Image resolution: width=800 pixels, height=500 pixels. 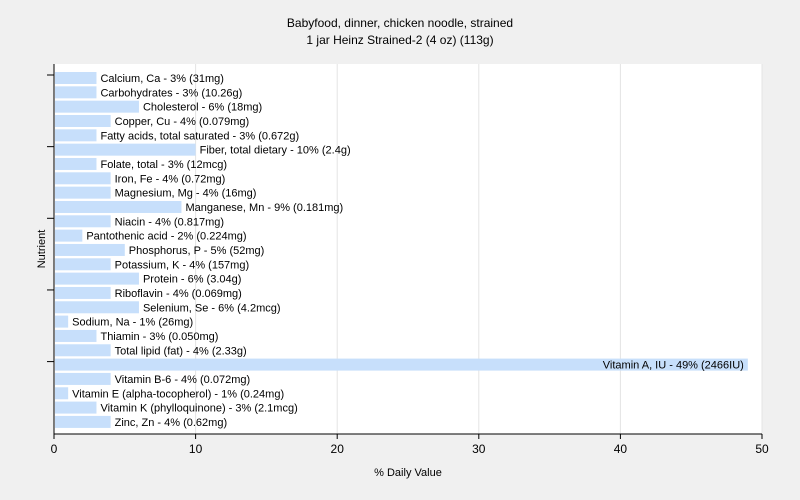 What do you see at coordinates (408, 473) in the screenshot?
I see `x-axis-label: % Daily Value` at bounding box center [408, 473].